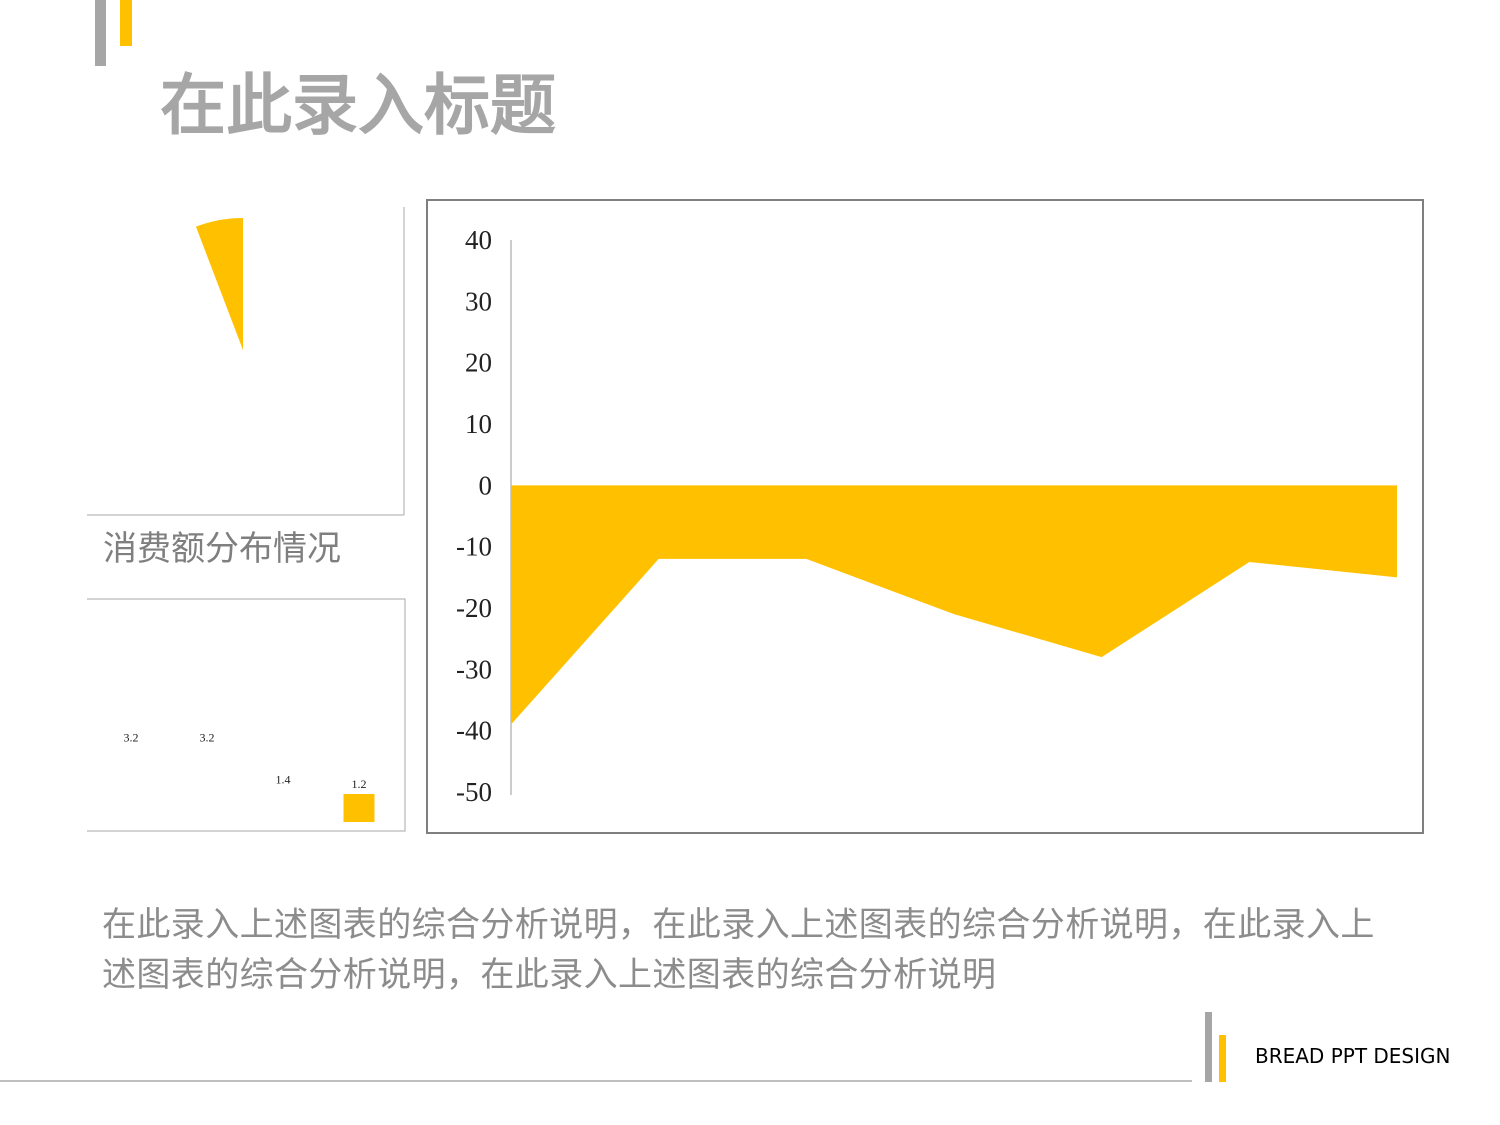 Image resolution: width=1500 pixels, height=1125 pixels. Describe the element at coordinates (359, 784) in the screenshot. I see `data-label: 1.2` at that location.